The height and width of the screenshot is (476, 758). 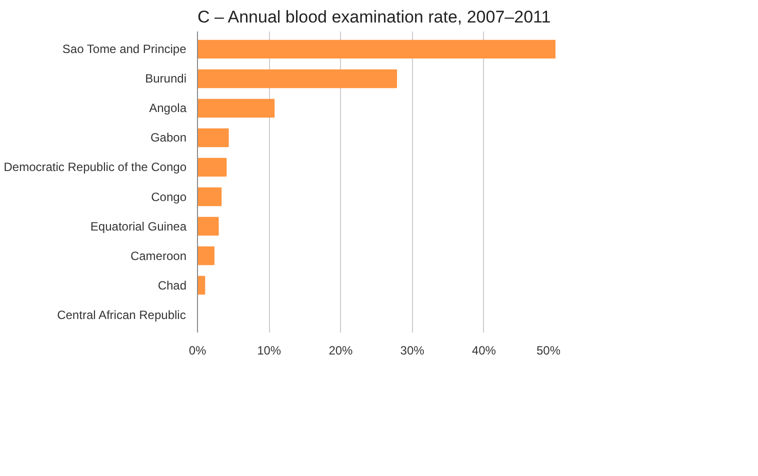 What do you see at coordinates (158, 255) in the screenshot?
I see `y-tick-label: Cameroon` at bounding box center [158, 255].